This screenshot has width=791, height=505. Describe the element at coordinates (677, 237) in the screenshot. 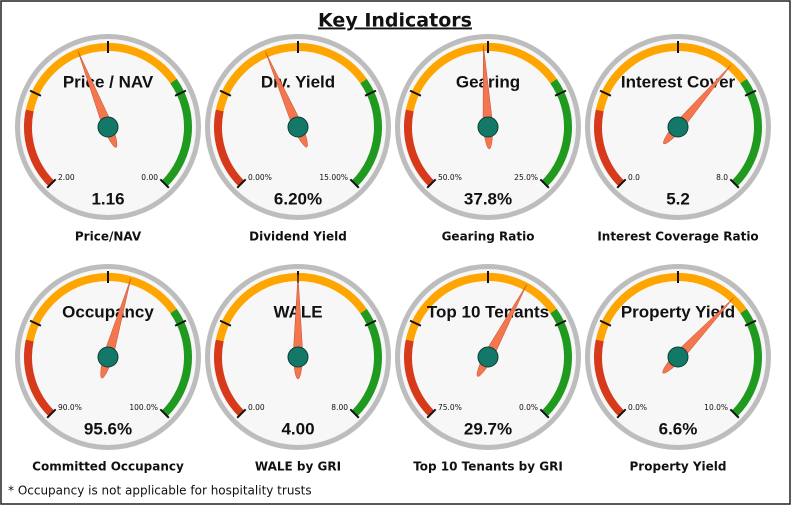

I see `gauge-caption: Interest Coverage Ratio` at that location.